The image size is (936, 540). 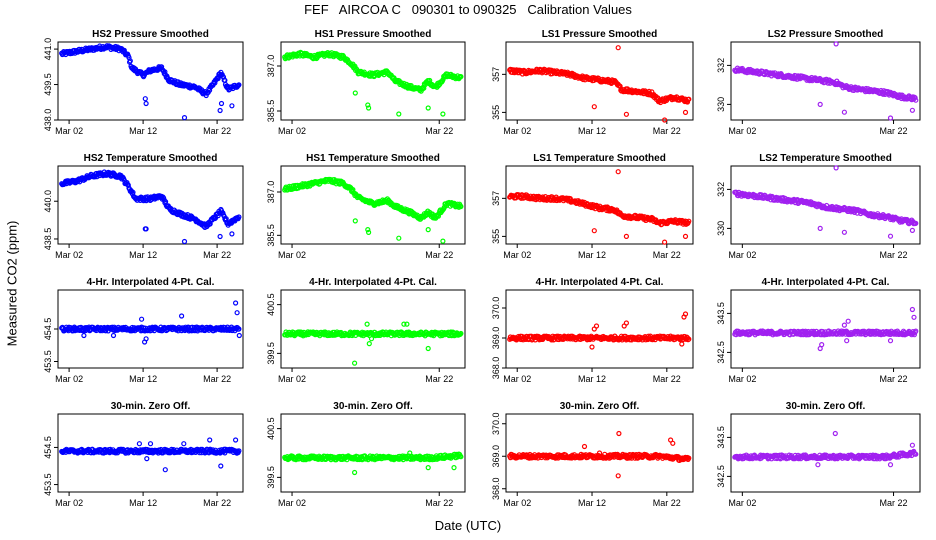 I want to click on panel-title: HS2 Pressure Smoothed, so click(x=150, y=34).